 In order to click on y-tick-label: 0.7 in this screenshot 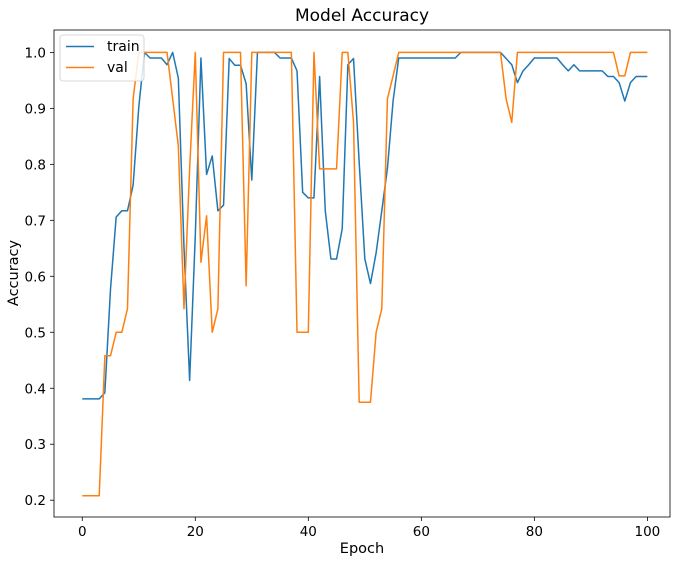, I will do `click(35, 221)`.